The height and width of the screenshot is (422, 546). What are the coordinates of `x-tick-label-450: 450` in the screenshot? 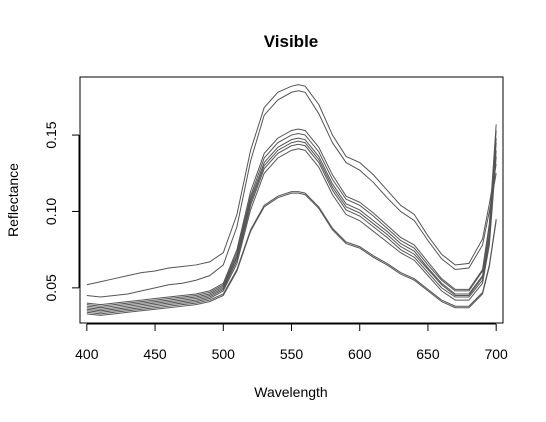 It's located at (155, 354).